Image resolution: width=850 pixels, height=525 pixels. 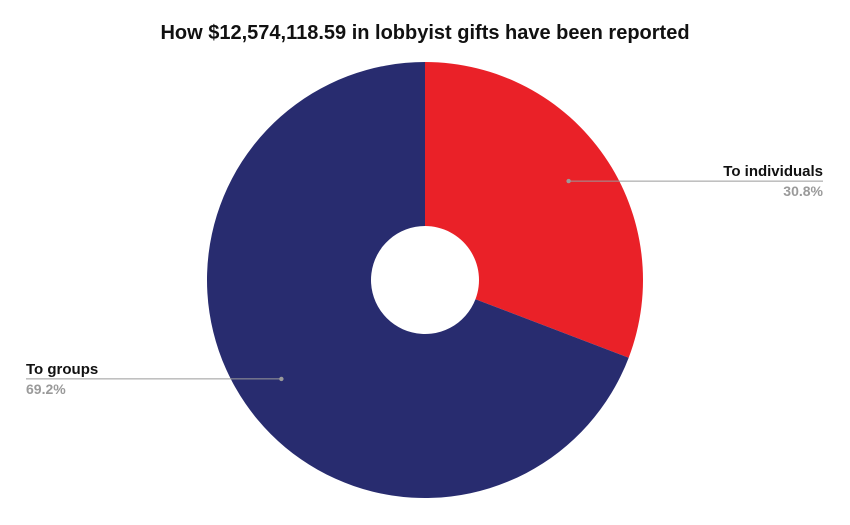 What do you see at coordinates (534, 210) in the screenshot?
I see `pie-slice-to-individuals` at bounding box center [534, 210].